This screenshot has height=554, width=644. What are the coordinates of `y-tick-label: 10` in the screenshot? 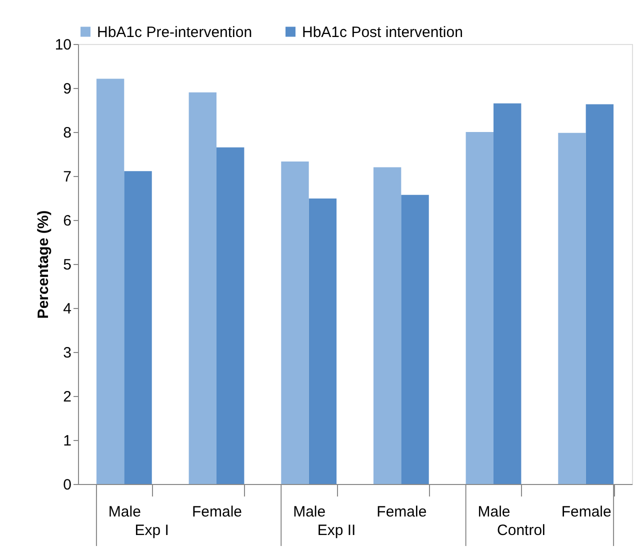 It's located at (63, 45).